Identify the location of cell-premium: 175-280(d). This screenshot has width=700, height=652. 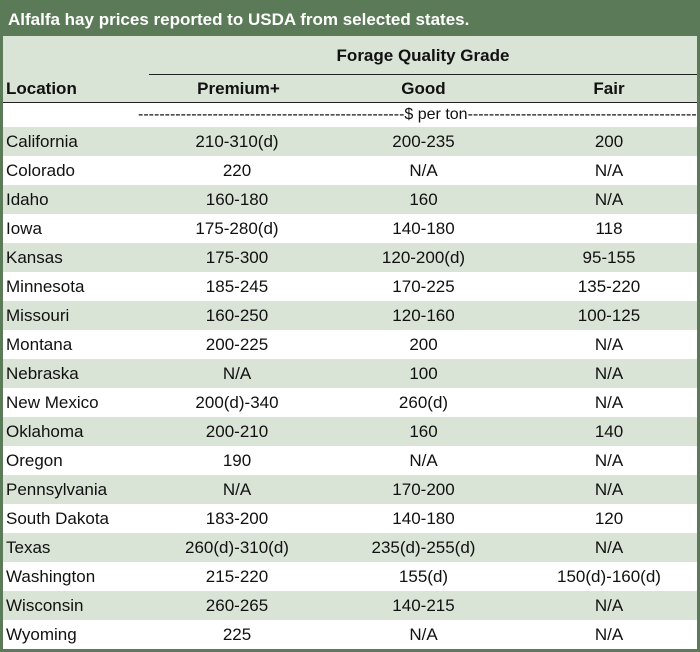
(237, 228).